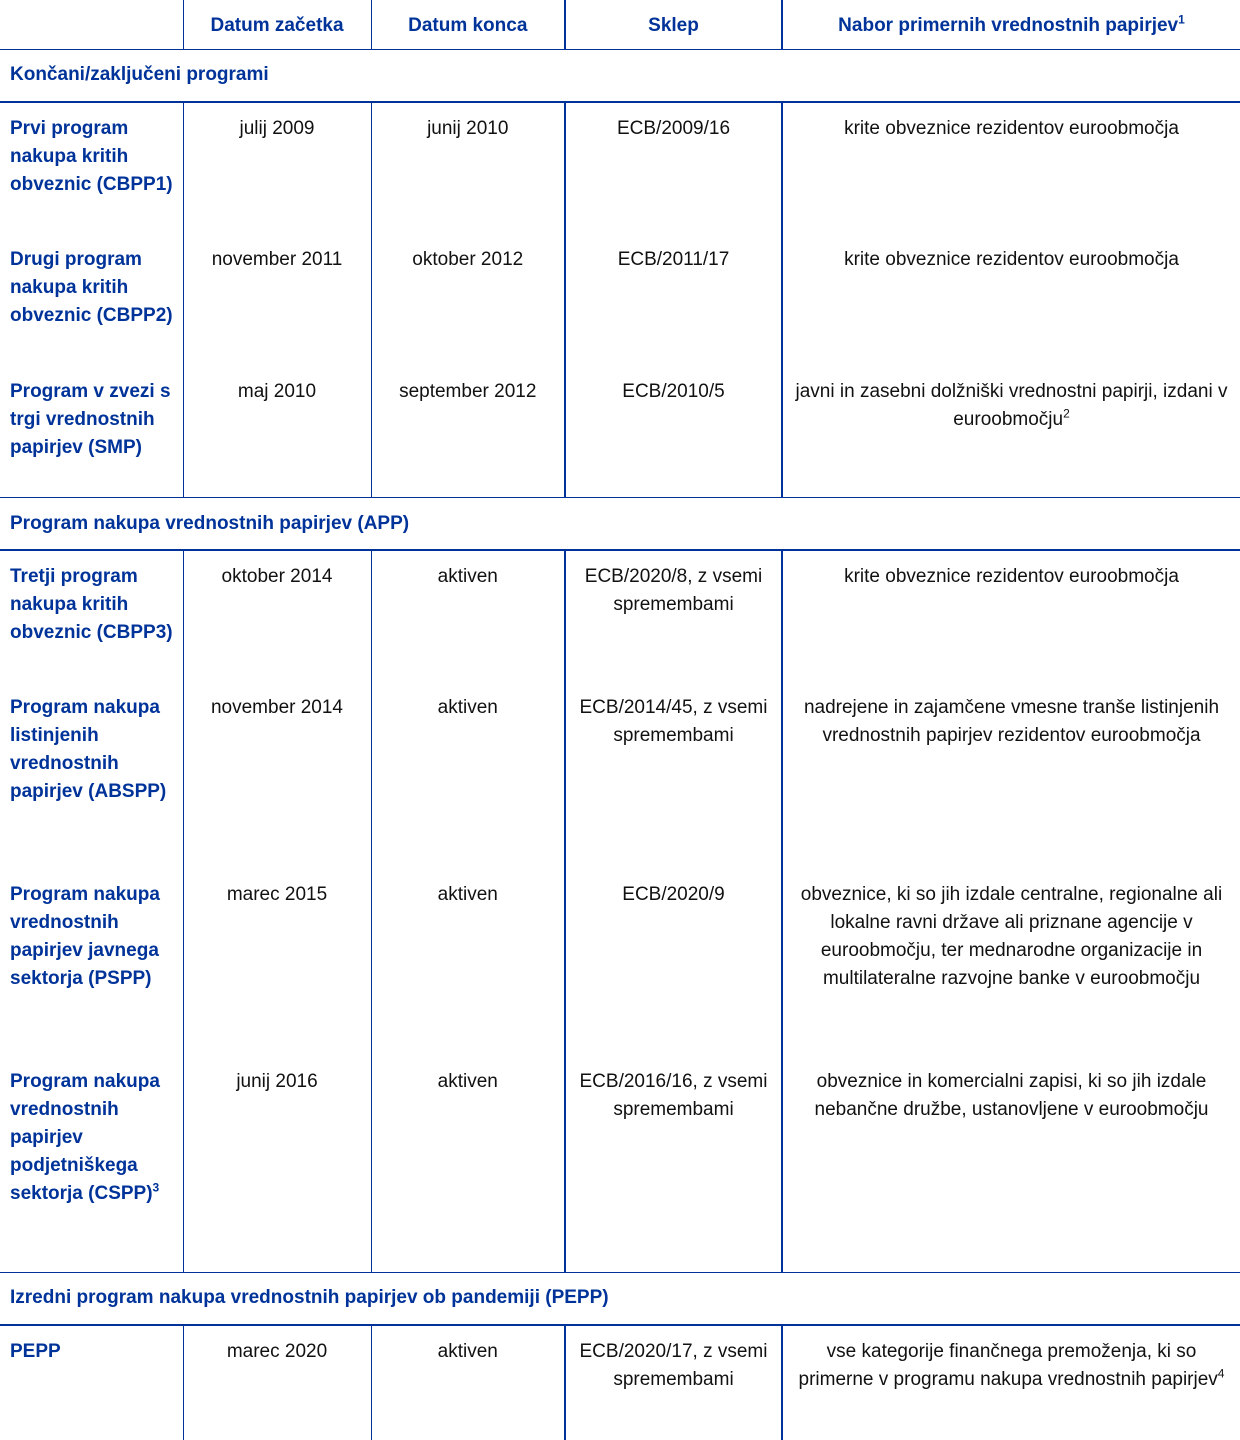  I want to click on decision-cell: ECB/2014/45, z vsemi spremembami, so click(674, 775).